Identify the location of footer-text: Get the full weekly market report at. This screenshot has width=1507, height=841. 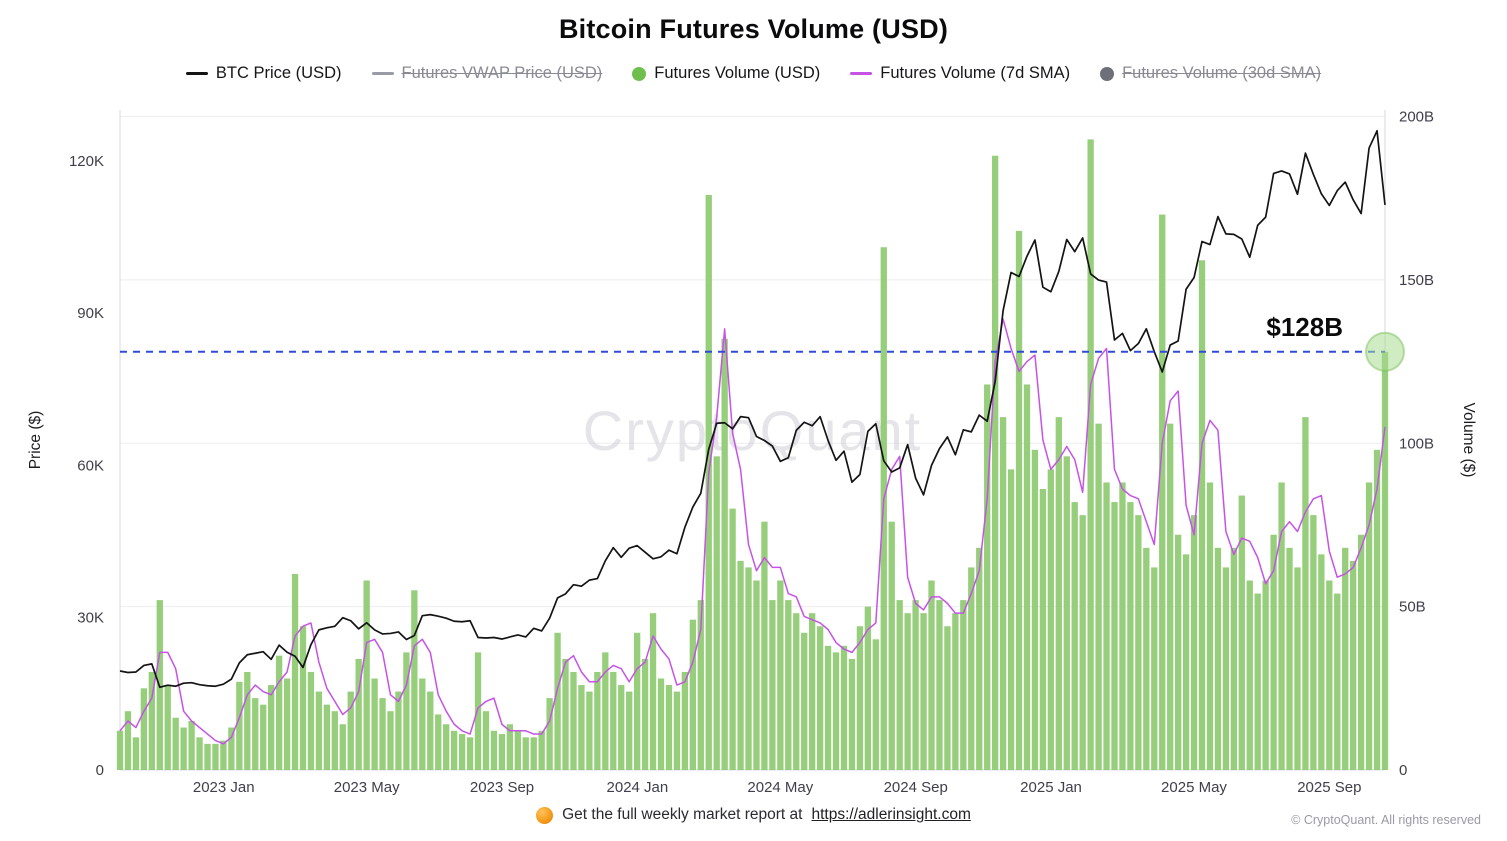
(682, 814).